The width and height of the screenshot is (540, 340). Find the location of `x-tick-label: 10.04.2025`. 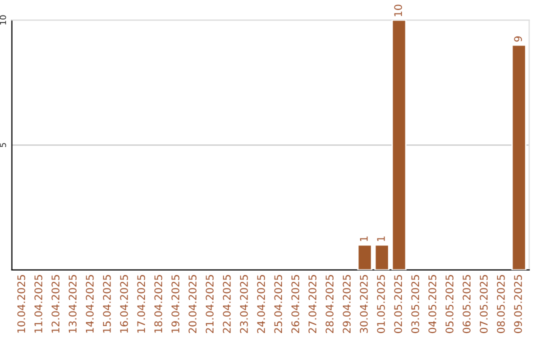

x-tick-label: 10.04.2025 is located at coordinates (21, 304).